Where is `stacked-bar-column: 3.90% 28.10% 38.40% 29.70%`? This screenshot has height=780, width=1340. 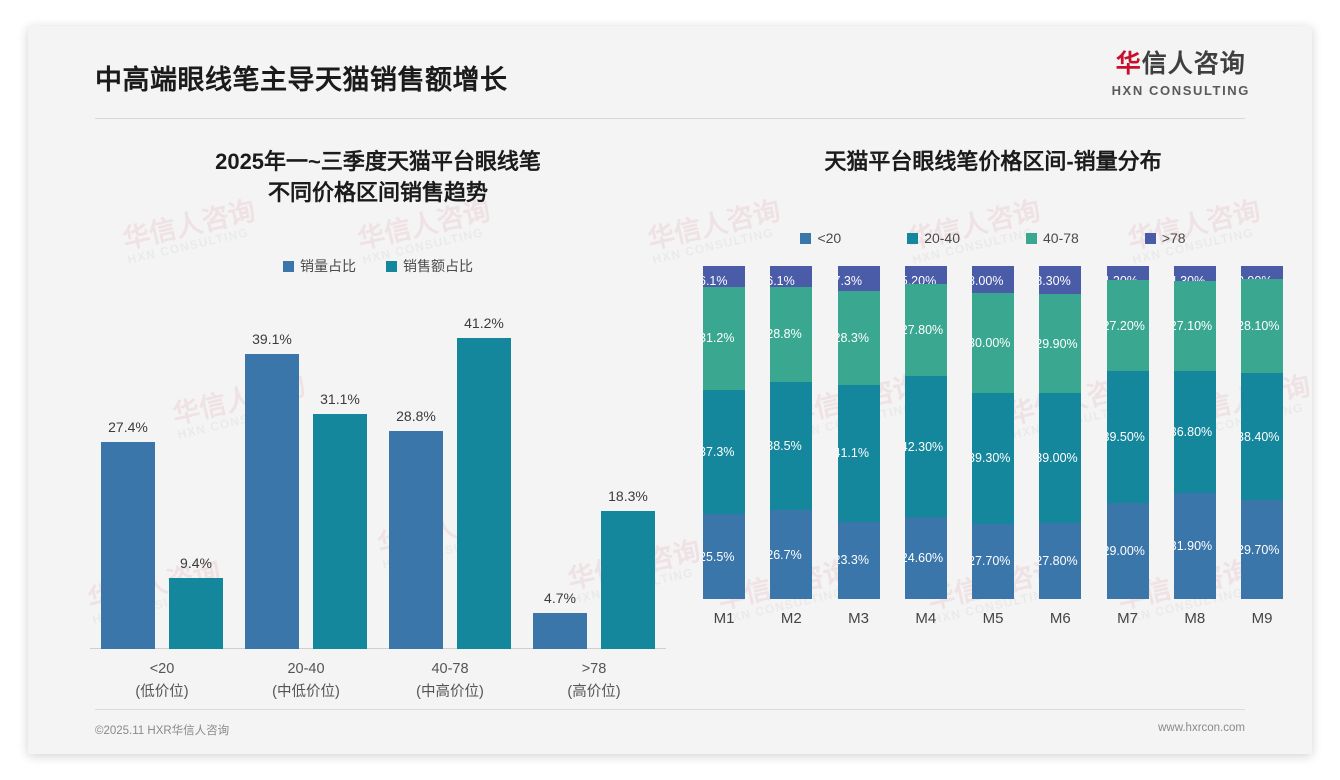 stacked-bar-column: 3.90% 28.10% 38.40% 29.70% is located at coordinates (1262, 433).